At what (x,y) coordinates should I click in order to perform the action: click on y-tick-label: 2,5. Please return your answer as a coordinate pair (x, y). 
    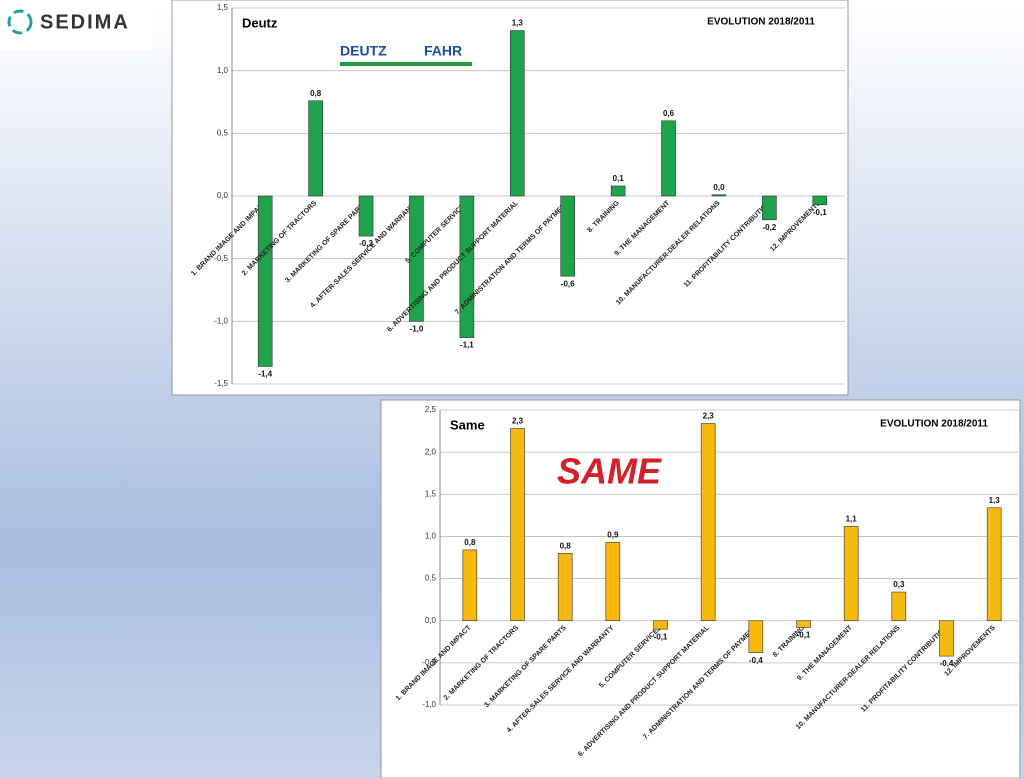
    Looking at the image, I should click on (431, 409).